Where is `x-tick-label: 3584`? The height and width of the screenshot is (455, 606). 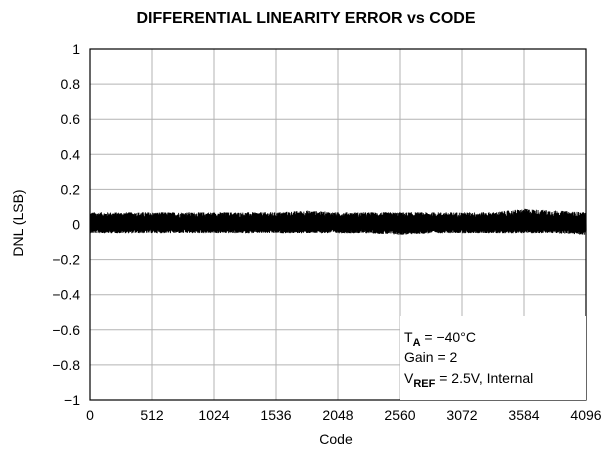
x-tick-label: 3584 is located at coordinates (523, 415).